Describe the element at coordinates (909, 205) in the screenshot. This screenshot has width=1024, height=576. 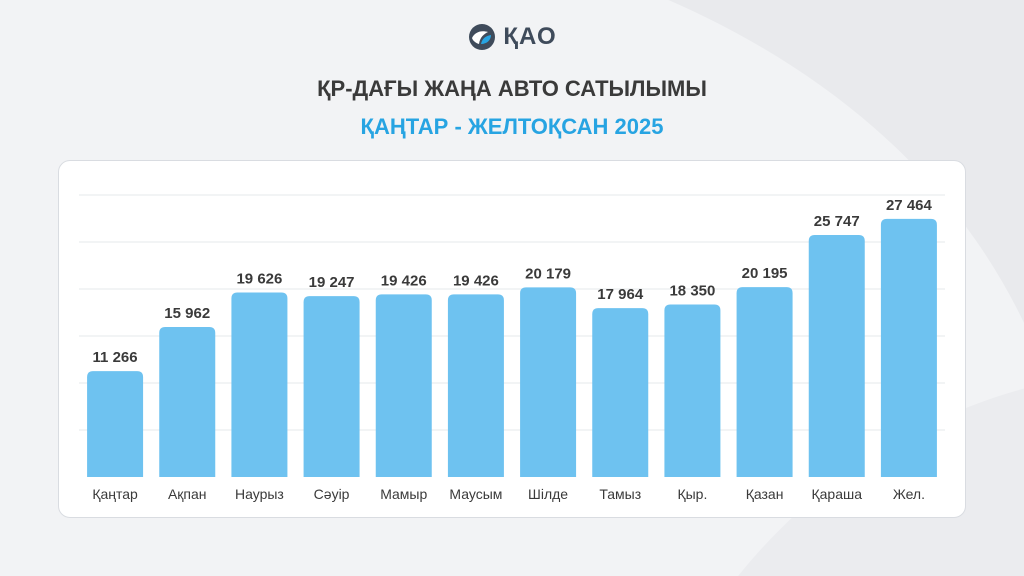
I see `value-label-12: 27 464` at that location.